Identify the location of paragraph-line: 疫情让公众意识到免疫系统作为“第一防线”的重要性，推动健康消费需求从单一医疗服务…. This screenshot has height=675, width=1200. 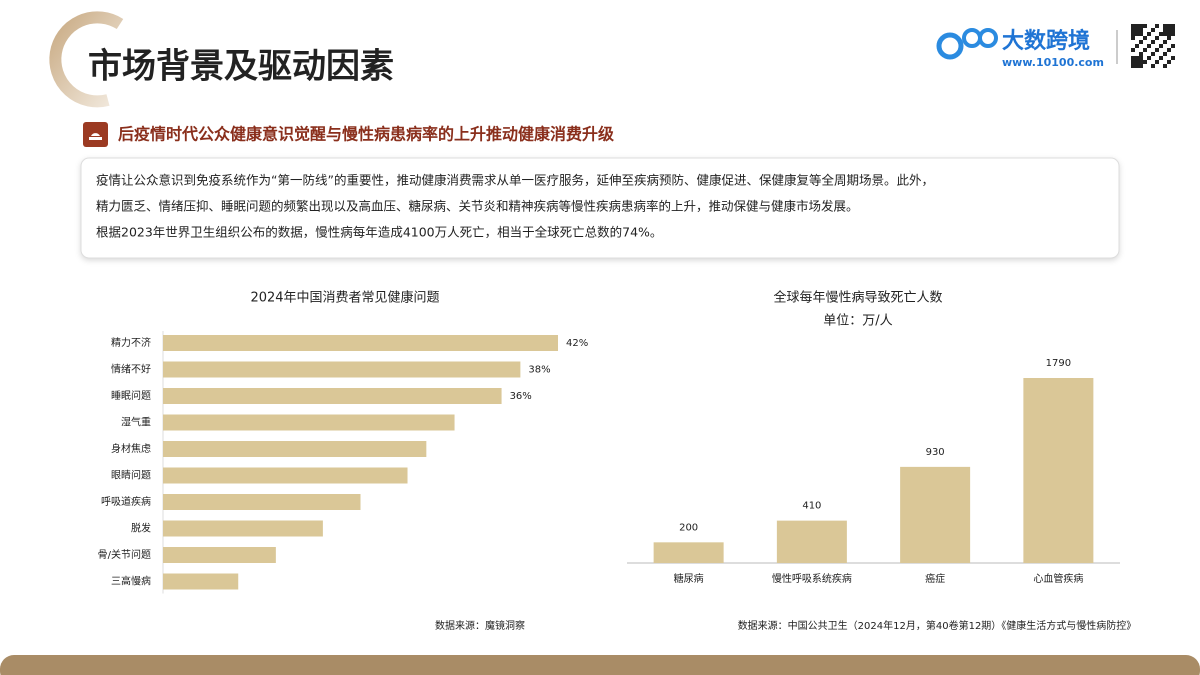
(515, 180).